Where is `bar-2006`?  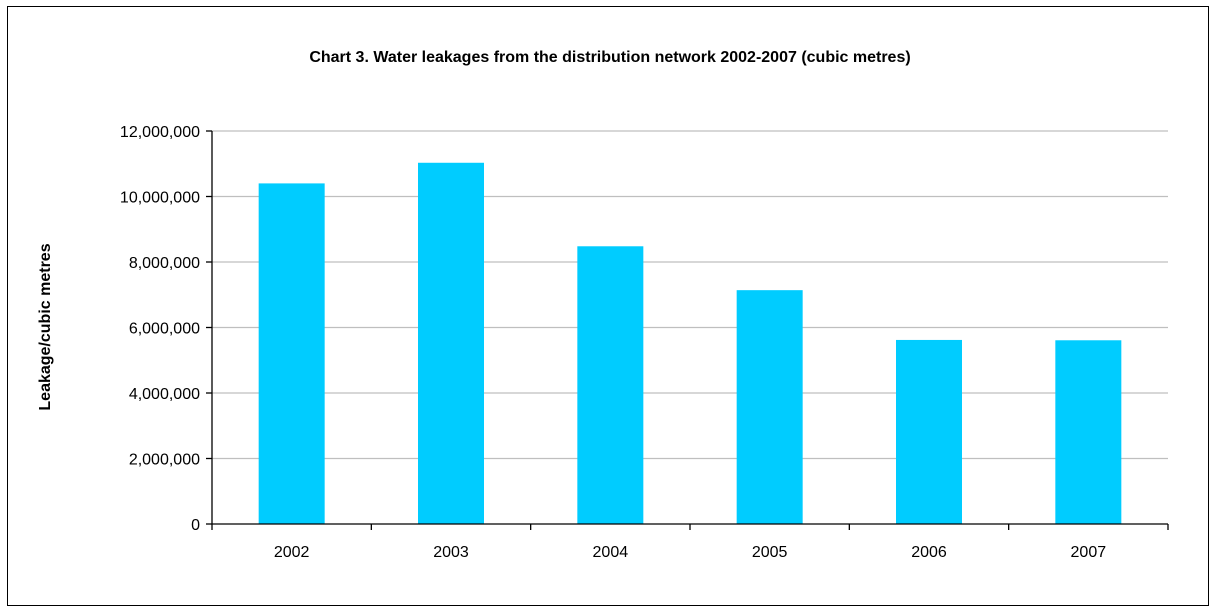
bar-2006 is located at coordinates (929, 431).